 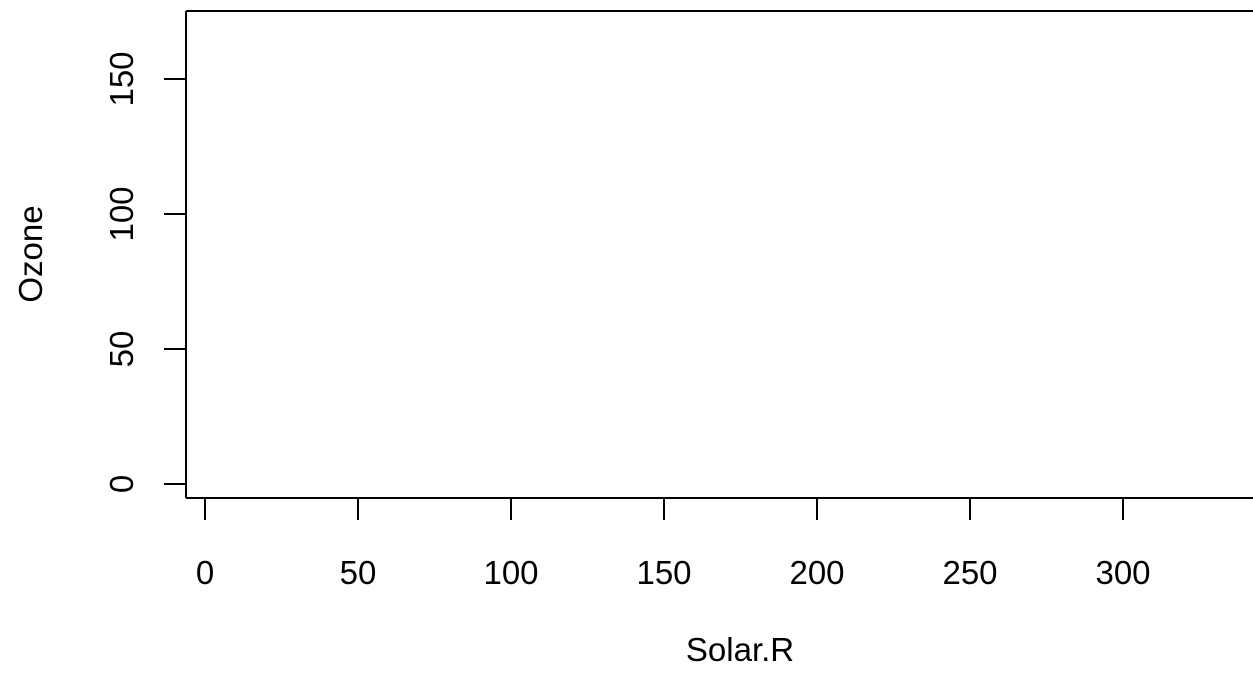 What do you see at coordinates (121, 213) in the screenshot?
I see `y-tick-label-100: 100` at bounding box center [121, 213].